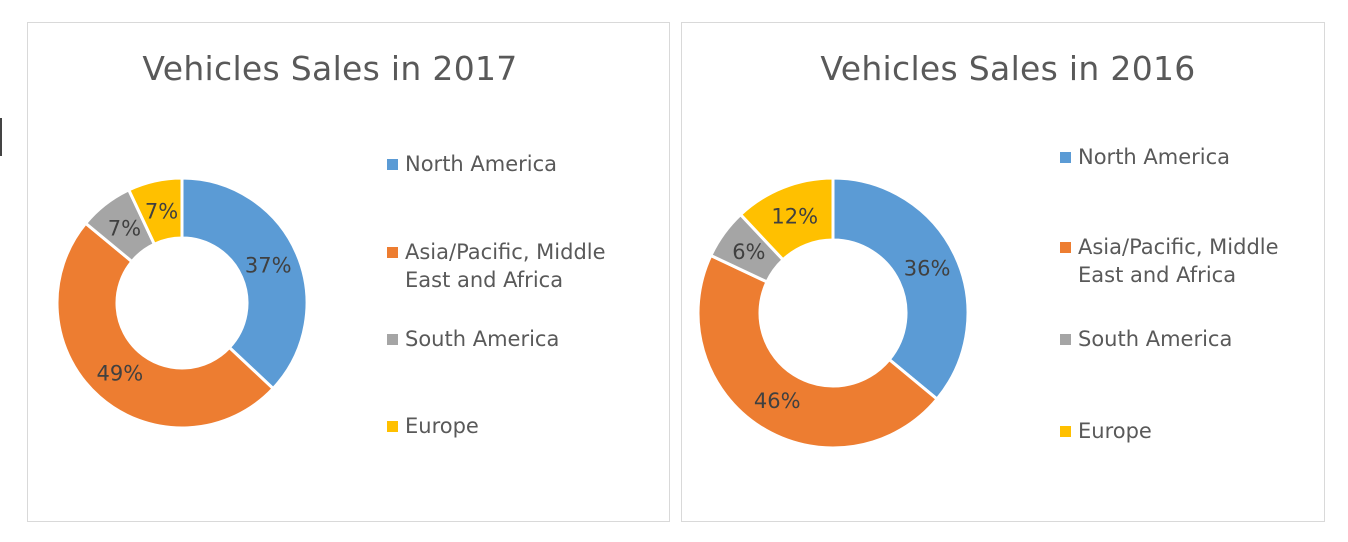 The image size is (1348, 542). What do you see at coordinates (161, 211) in the screenshot?
I see `data-label-europe: 7%` at bounding box center [161, 211].